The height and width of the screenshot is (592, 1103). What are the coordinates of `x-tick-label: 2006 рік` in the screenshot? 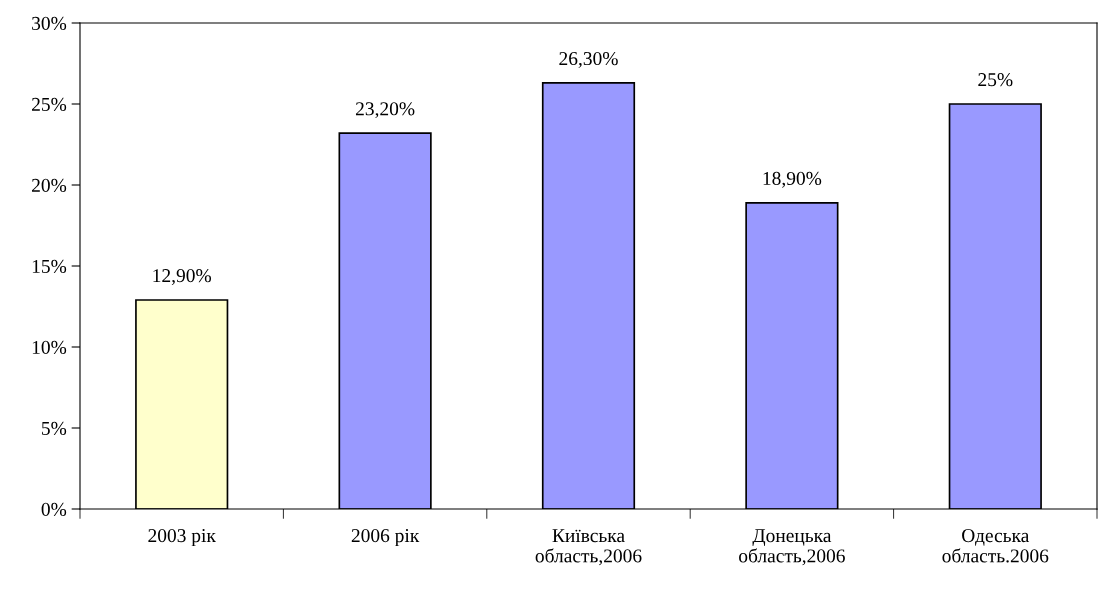 It's located at (385, 538).